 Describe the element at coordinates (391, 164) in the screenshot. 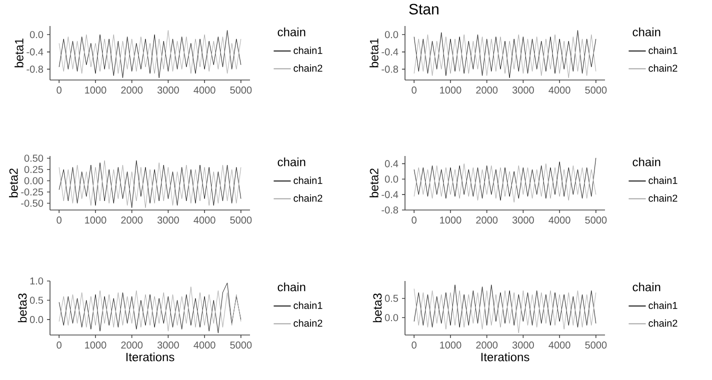

I see `y-tick-label: 0.4` at that location.